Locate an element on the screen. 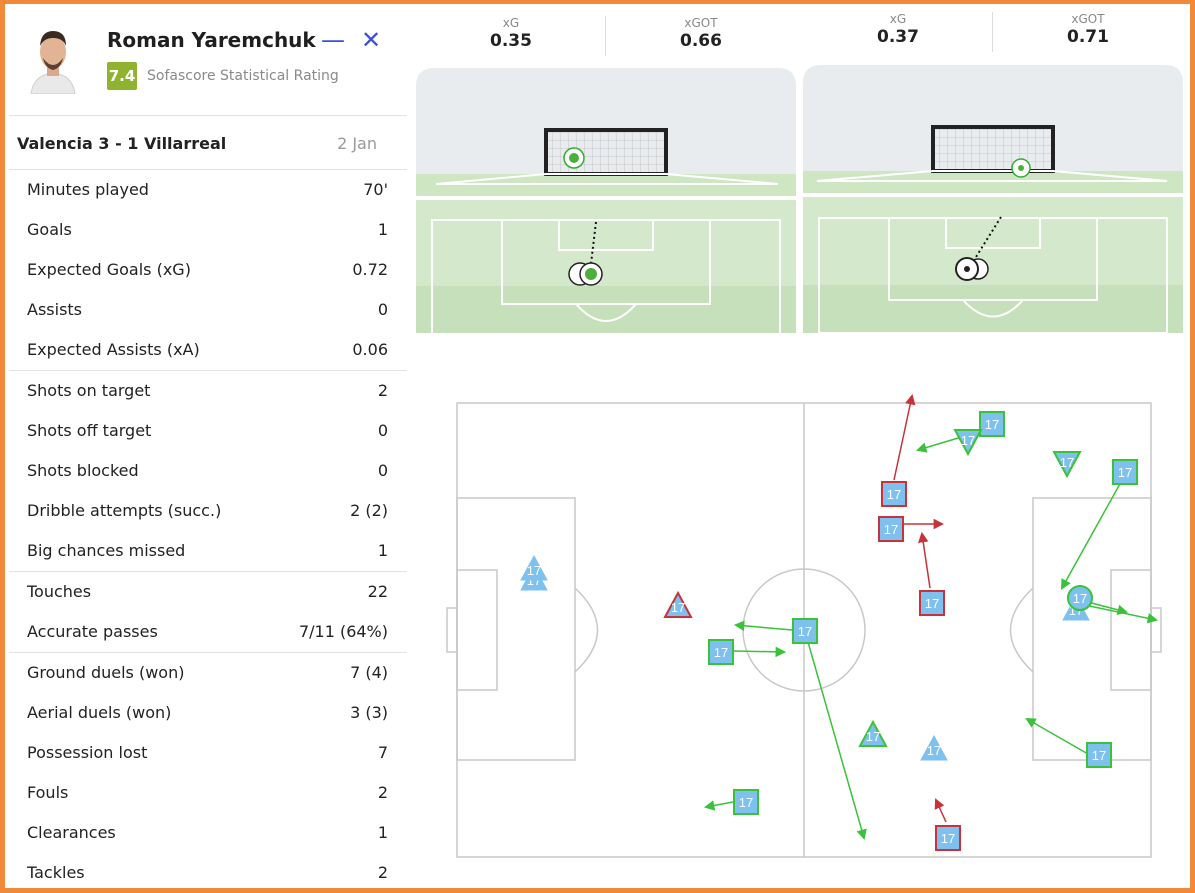 This screenshot has height=893, width=1195. stat-label: Shots off target is located at coordinates (89, 430).